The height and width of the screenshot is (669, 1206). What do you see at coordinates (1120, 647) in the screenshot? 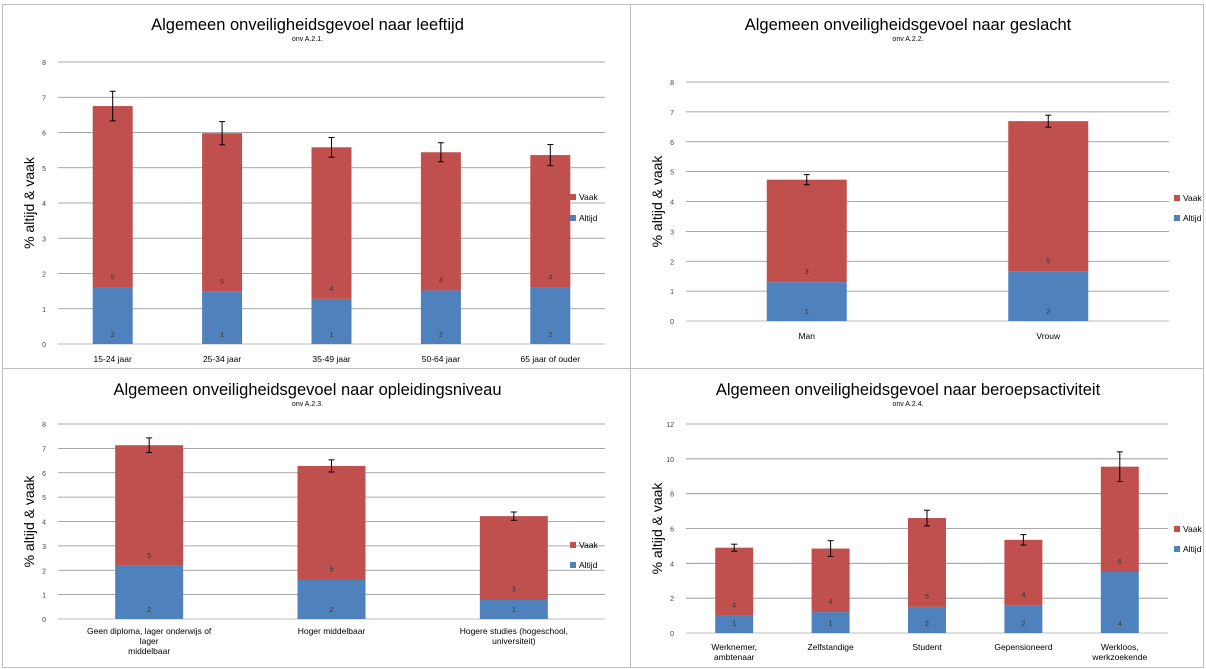
I see `x-category-label: Werkloos,` at bounding box center [1120, 647].